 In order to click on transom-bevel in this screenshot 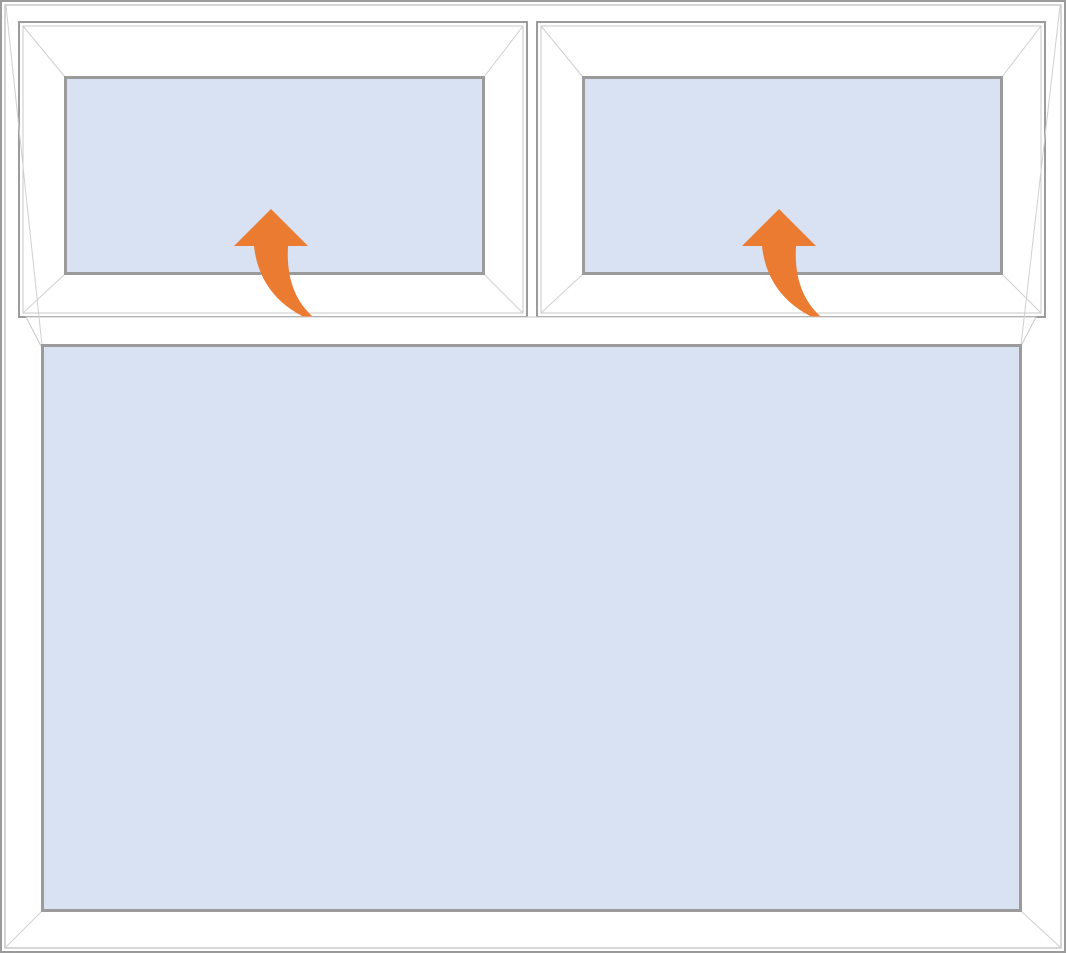, I will do `click(531, 331)`.